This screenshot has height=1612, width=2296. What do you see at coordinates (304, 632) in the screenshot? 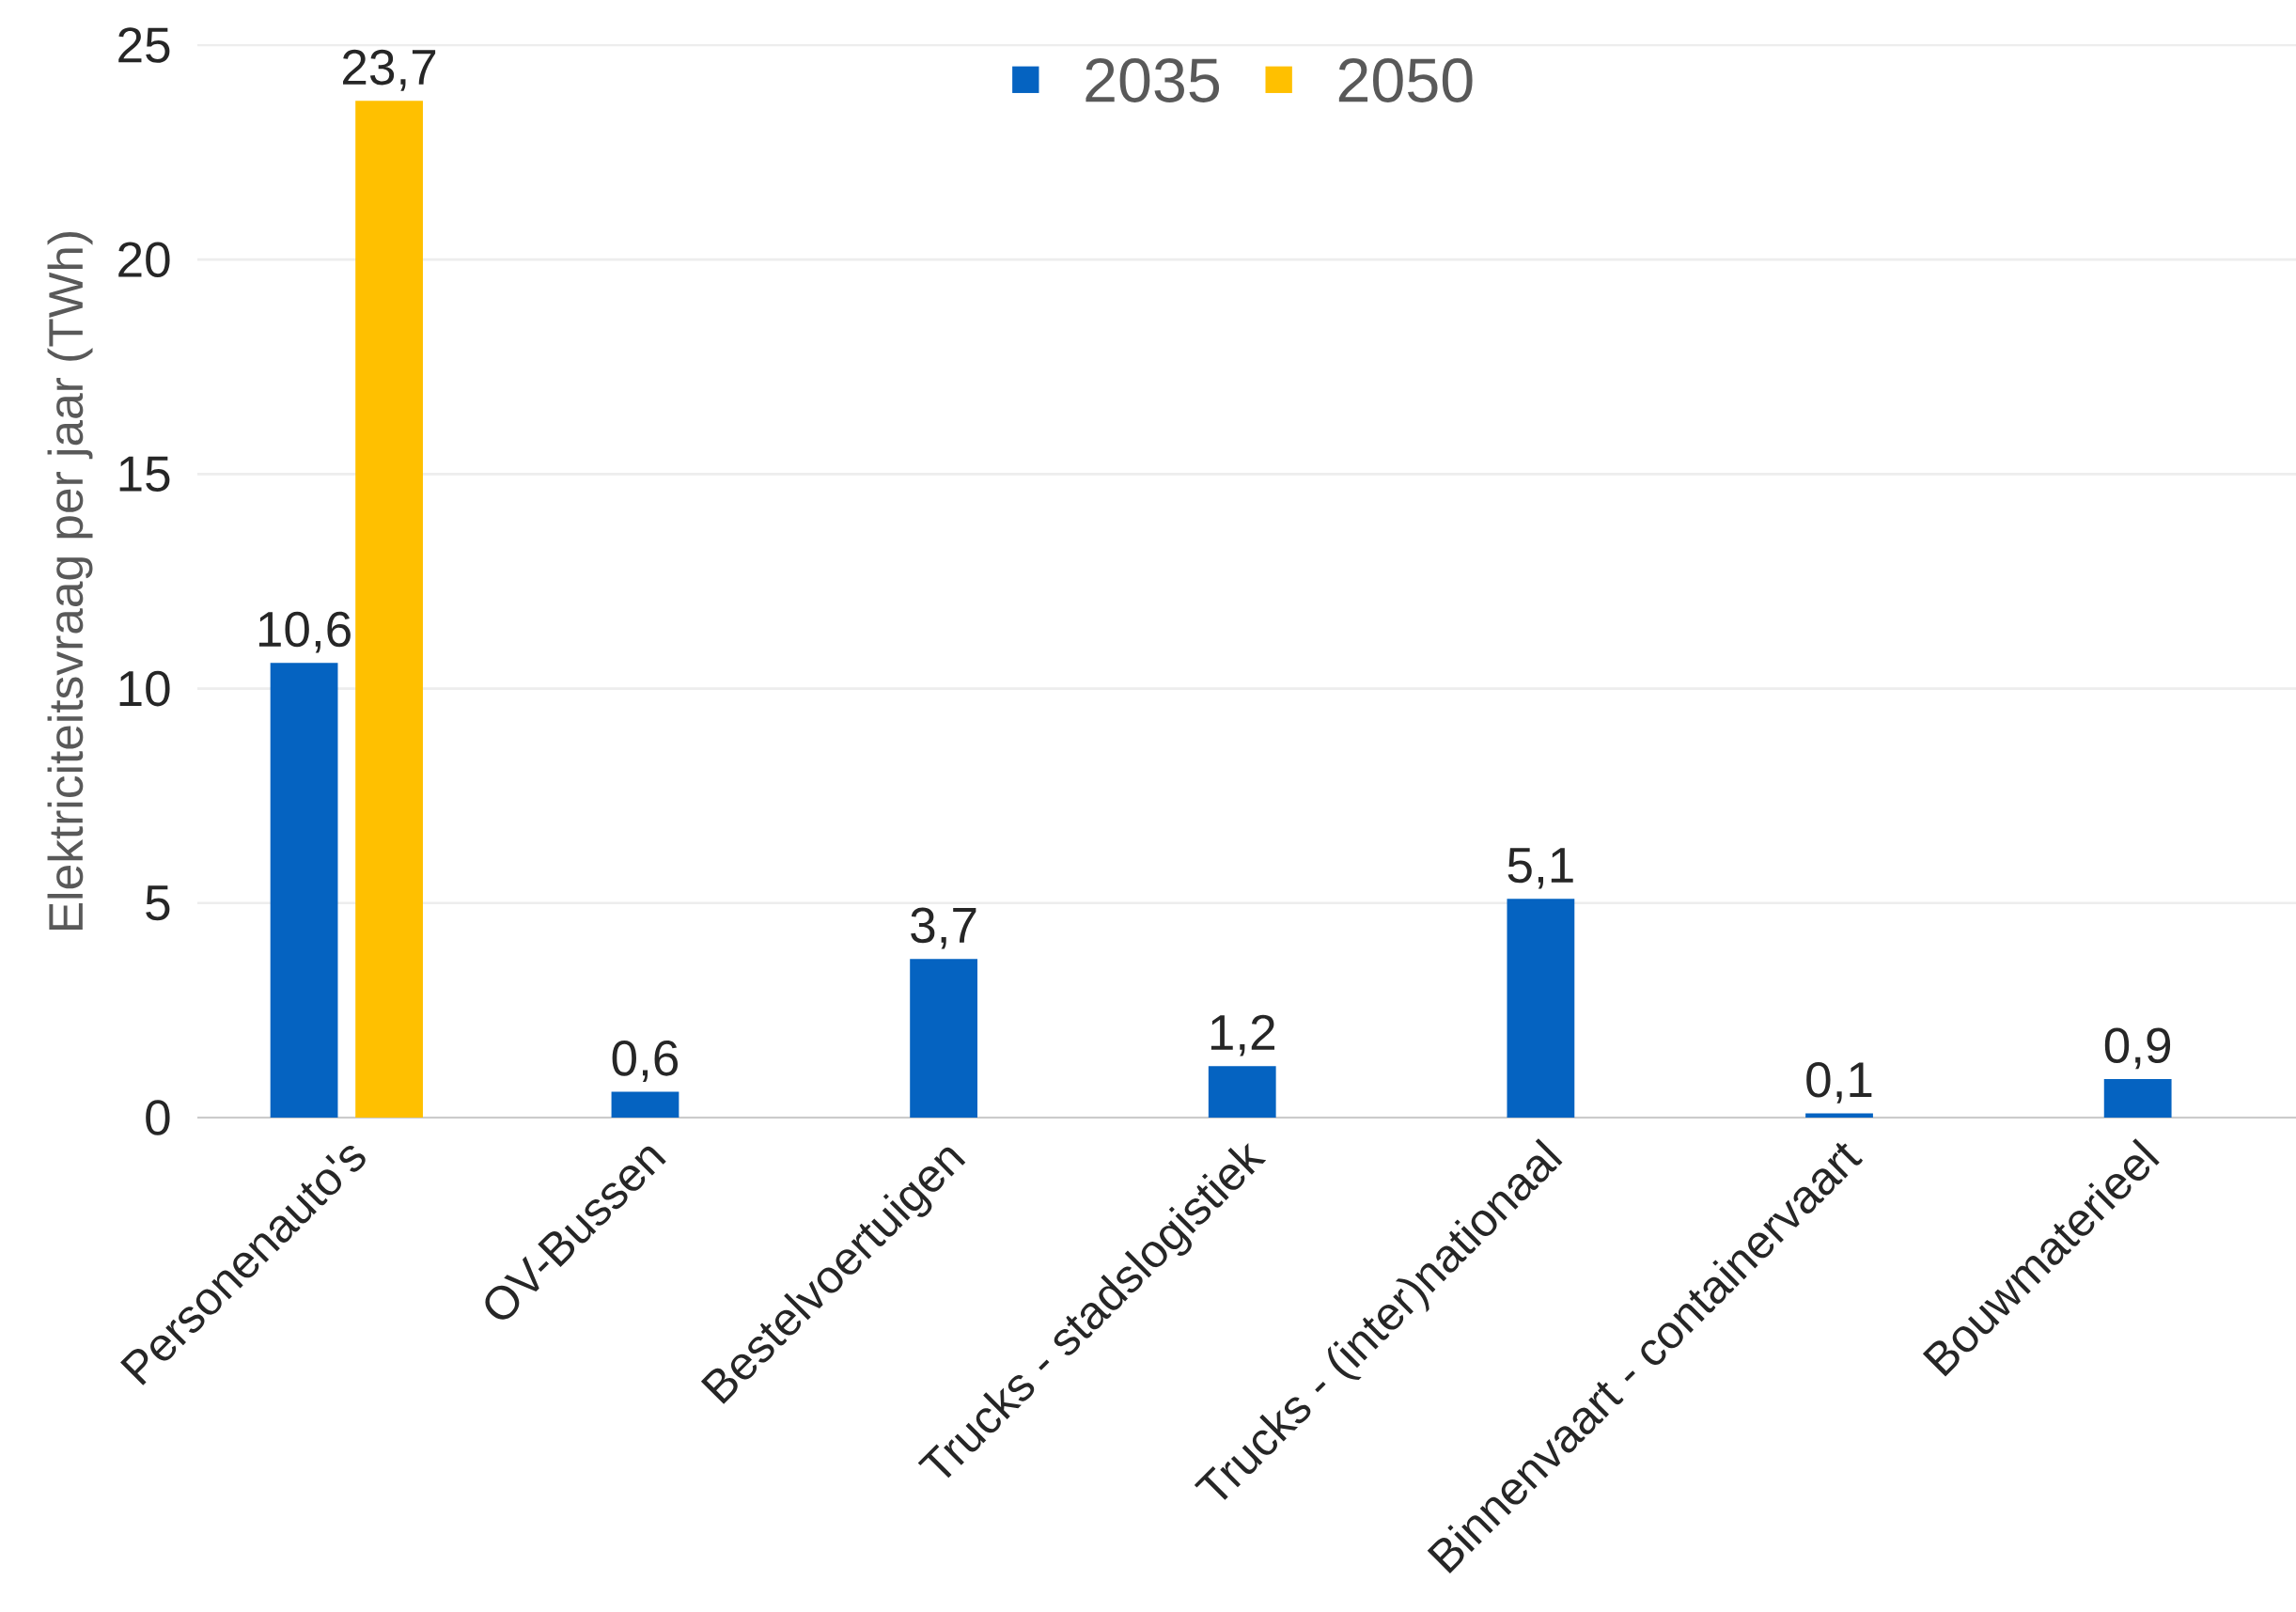
I see `data-label: 10,6` at bounding box center [304, 632].